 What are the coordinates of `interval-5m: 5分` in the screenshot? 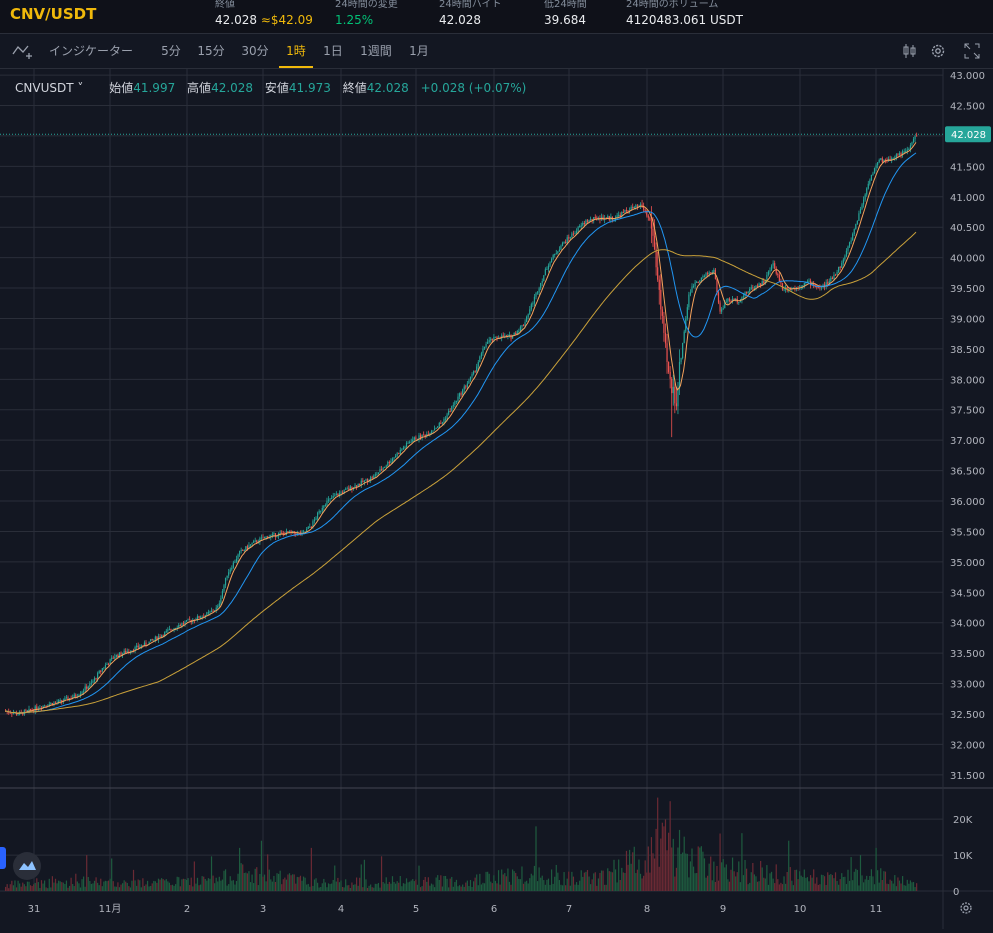 It's located at (171, 51).